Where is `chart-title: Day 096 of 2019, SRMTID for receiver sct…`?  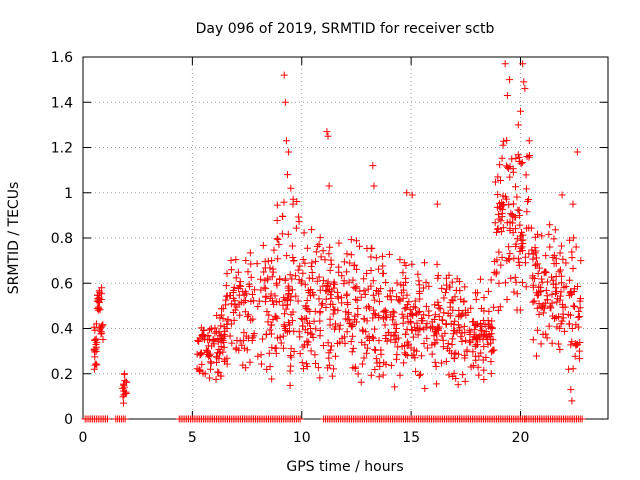 chart-title: Day 096 of 2019, SRMTID for receiver sct… is located at coordinates (345, 29).